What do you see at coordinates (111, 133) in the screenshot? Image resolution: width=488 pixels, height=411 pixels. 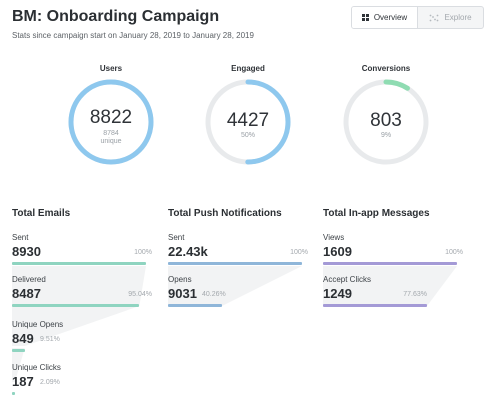 I see `gauge-sub: 8784` at bounding box center [111, 133].